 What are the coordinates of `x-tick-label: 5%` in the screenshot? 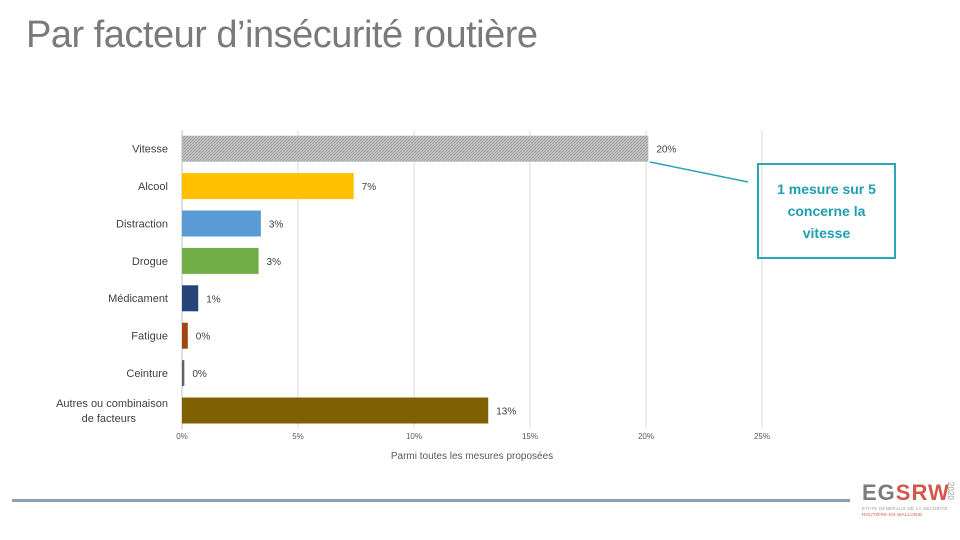 It's located at (298, 436).